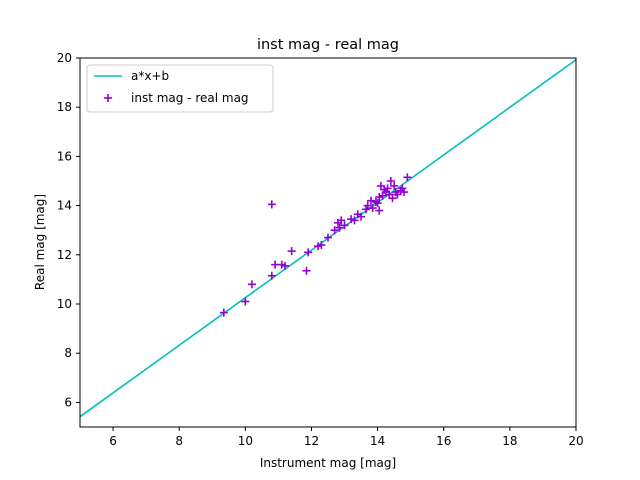  I want to click on x-axis-ticks: 6 8 10 12 14 16 18 20, so click(346, 437).